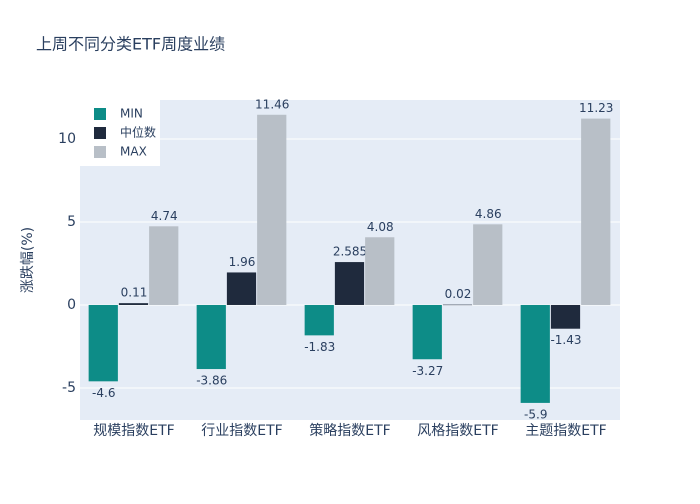 This screenshot has width=700, height=504. Describe the element at coordinates (71, 305) in the screenshot. I see `y-tick-label: 0` at that location.